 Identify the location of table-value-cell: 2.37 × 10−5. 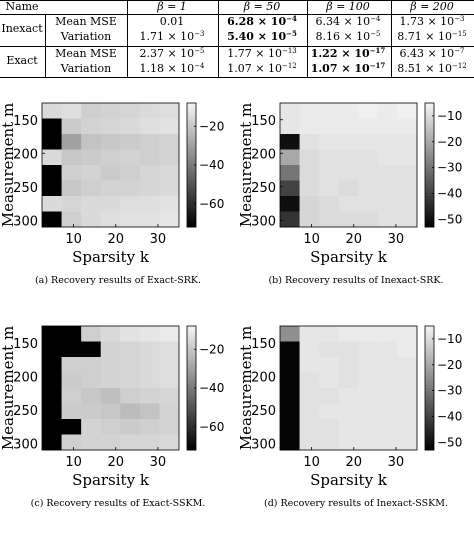
(172, 53).